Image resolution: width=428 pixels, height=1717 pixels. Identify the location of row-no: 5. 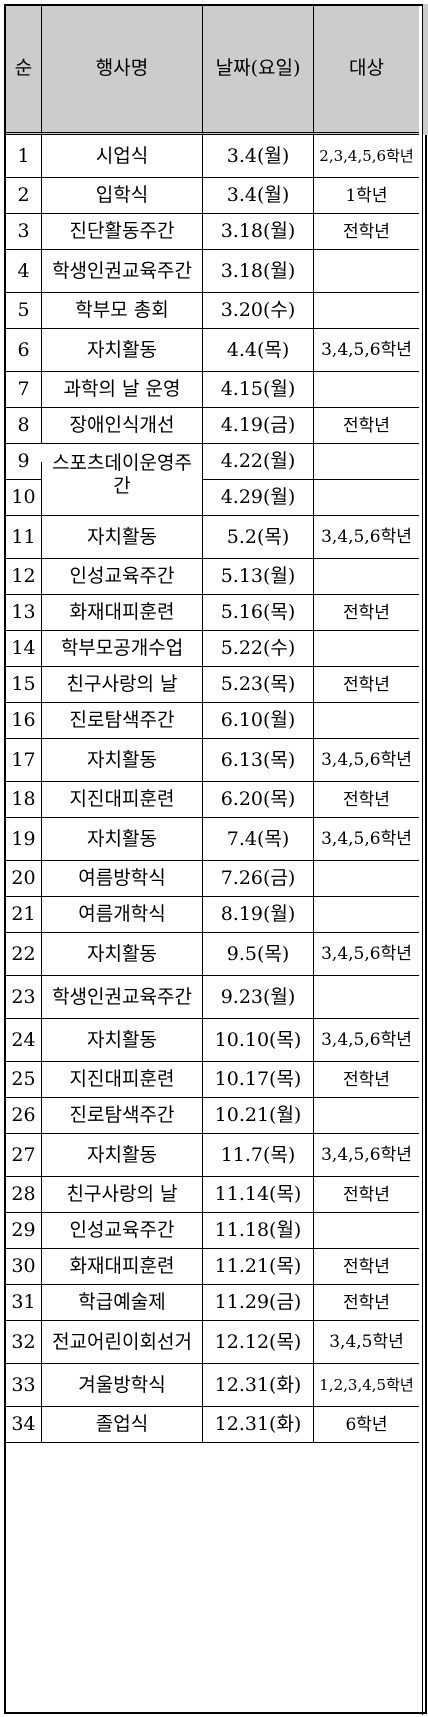
(22, 311).